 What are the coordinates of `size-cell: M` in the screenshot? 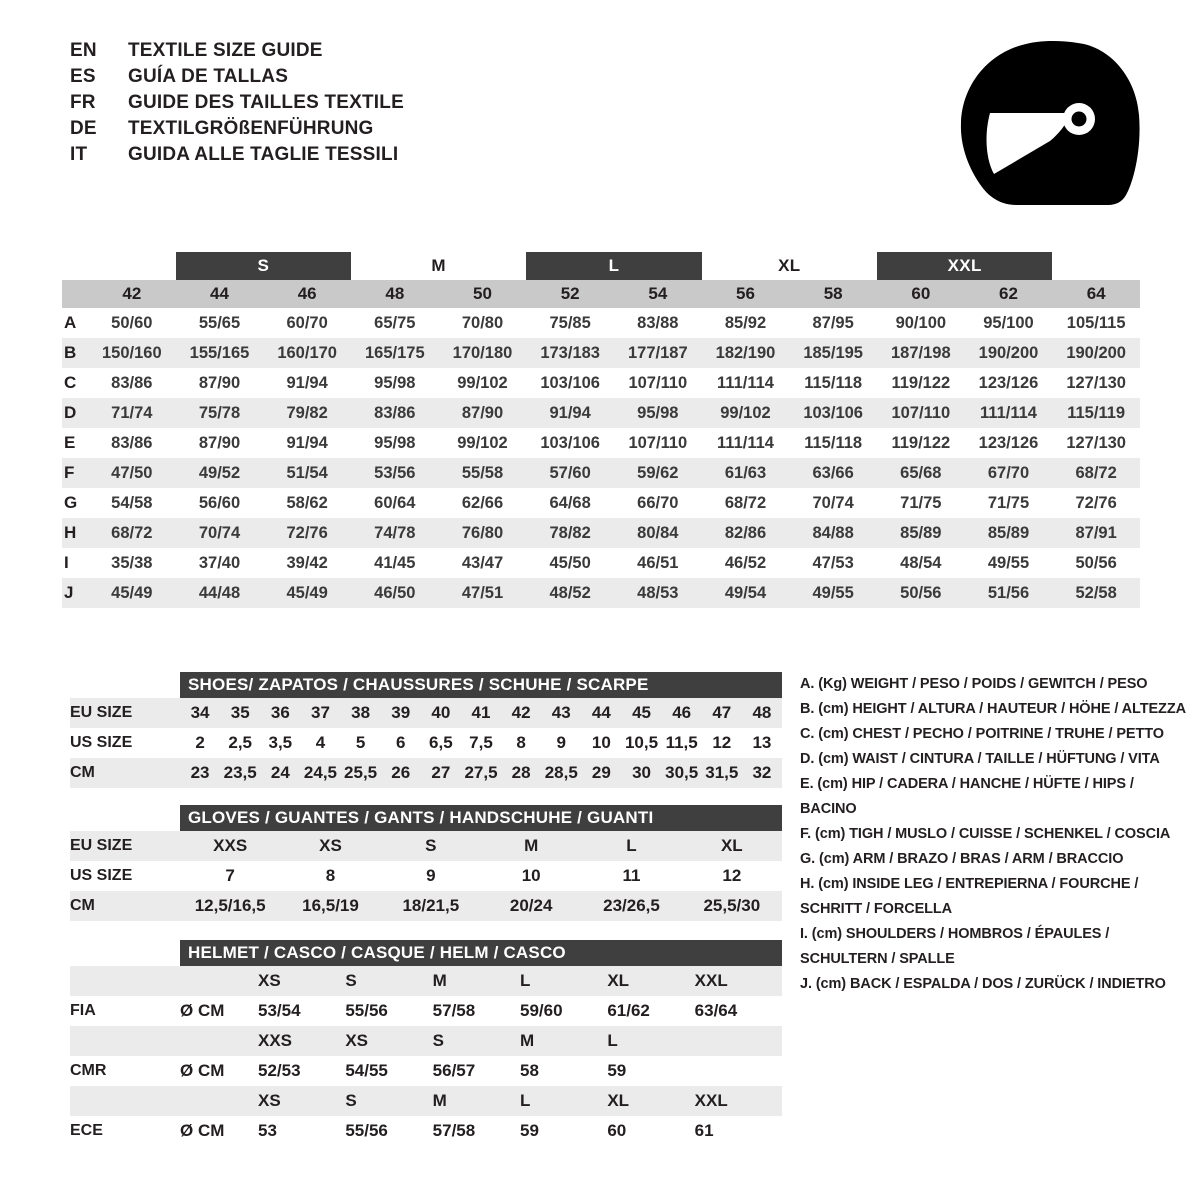 It's located at (531, 845).